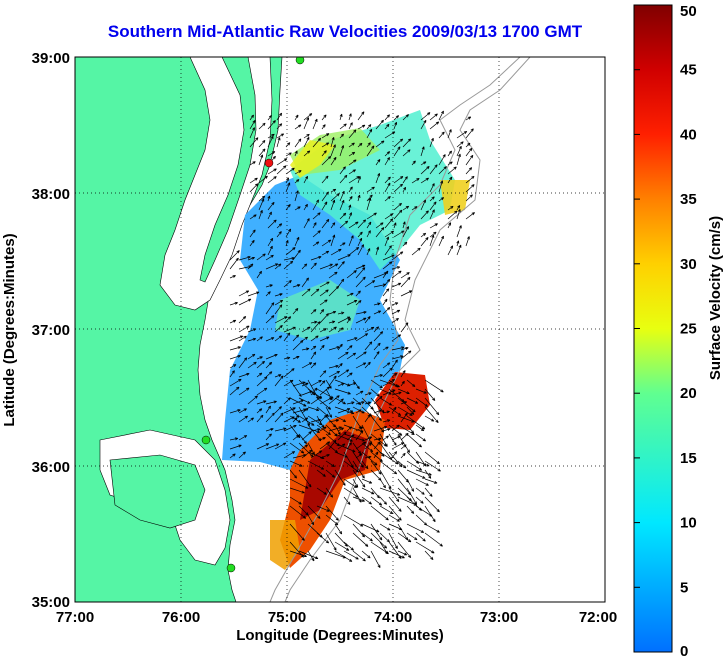  I want to click on y-tick-label: 37:00, so click(51, 330).